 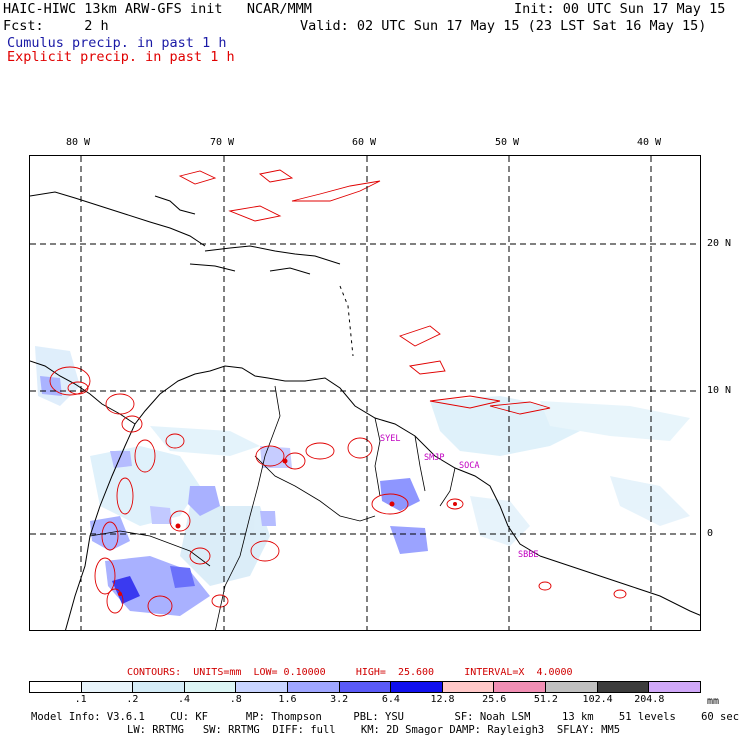 What do you see at coordinates (235, 699) in the screenshot?
I see `colorbar-tick-label: .8` at bounding box center [235, 699].